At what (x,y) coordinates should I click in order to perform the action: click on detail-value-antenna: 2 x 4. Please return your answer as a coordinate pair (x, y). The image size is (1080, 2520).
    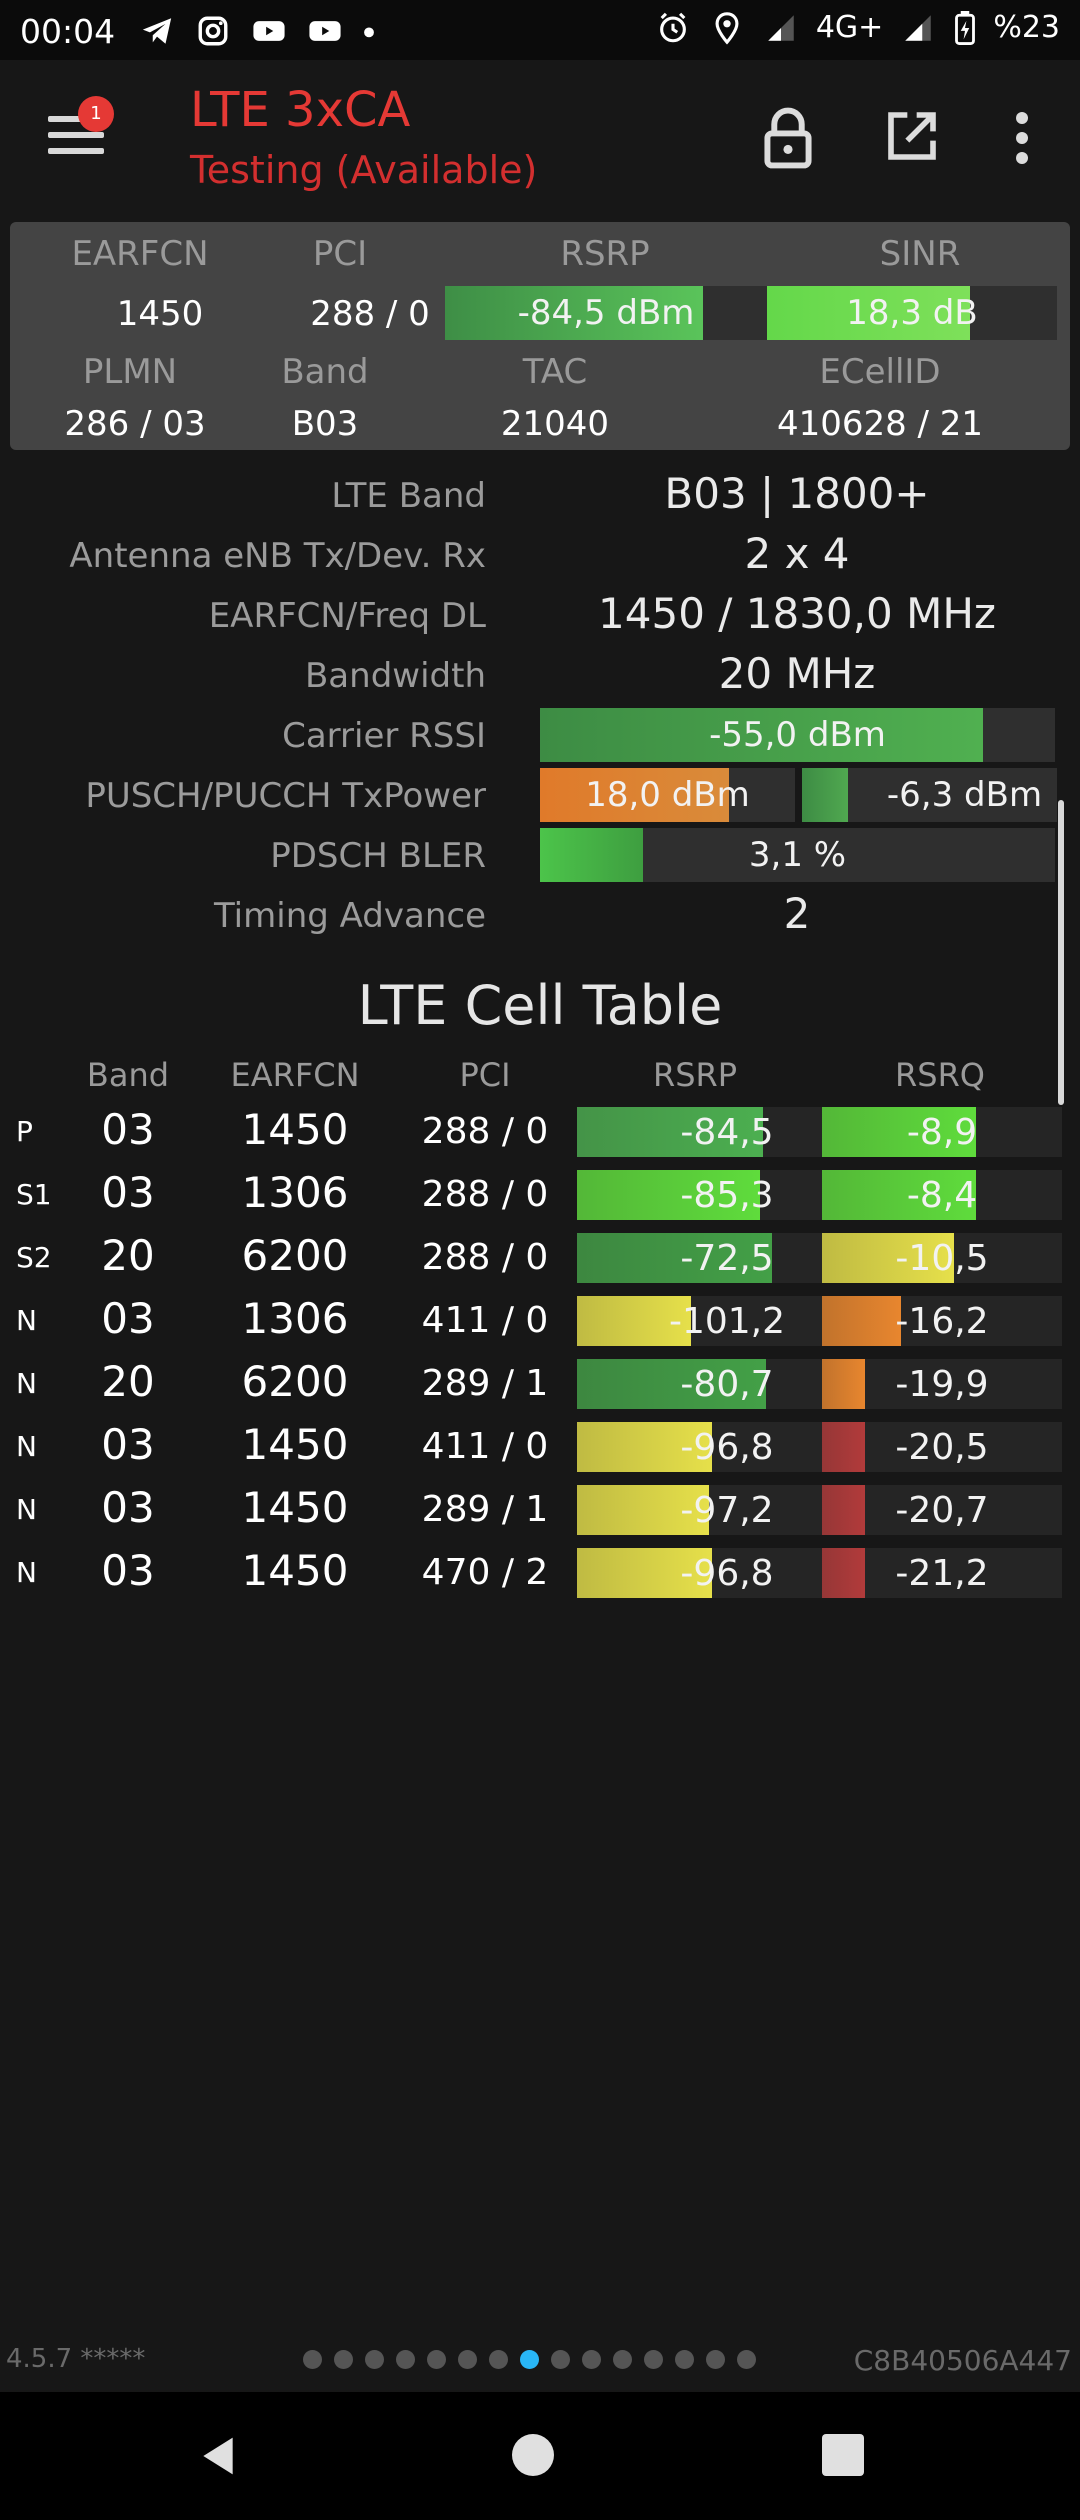
    Looking at the image, I should click on (797, 553).